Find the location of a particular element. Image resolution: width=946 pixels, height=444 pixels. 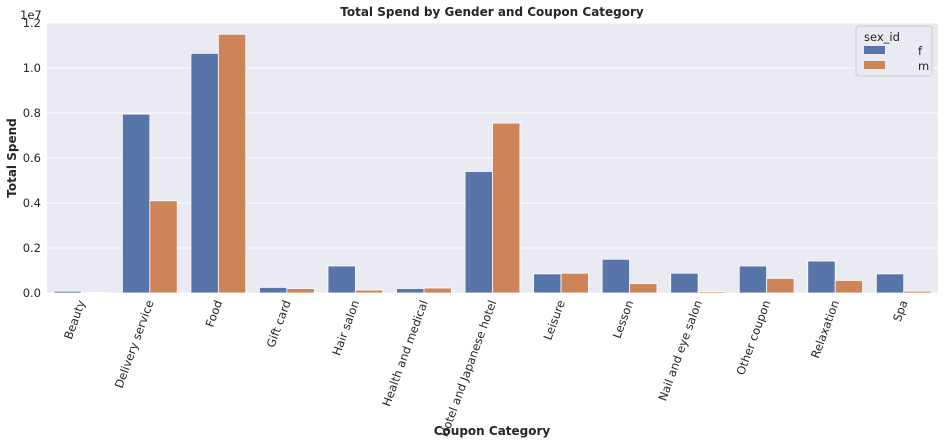

y-tick-label: 1.0 is located at coordinates (32, 68).